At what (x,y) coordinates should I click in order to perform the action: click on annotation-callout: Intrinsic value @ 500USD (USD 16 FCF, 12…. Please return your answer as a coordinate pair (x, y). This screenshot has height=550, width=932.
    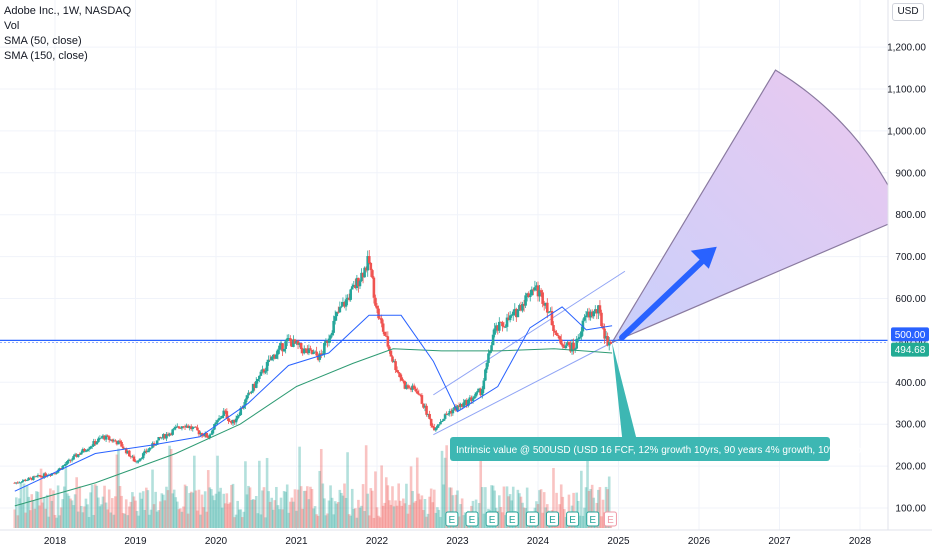
    Looking at the image, I should click on (674, 401).